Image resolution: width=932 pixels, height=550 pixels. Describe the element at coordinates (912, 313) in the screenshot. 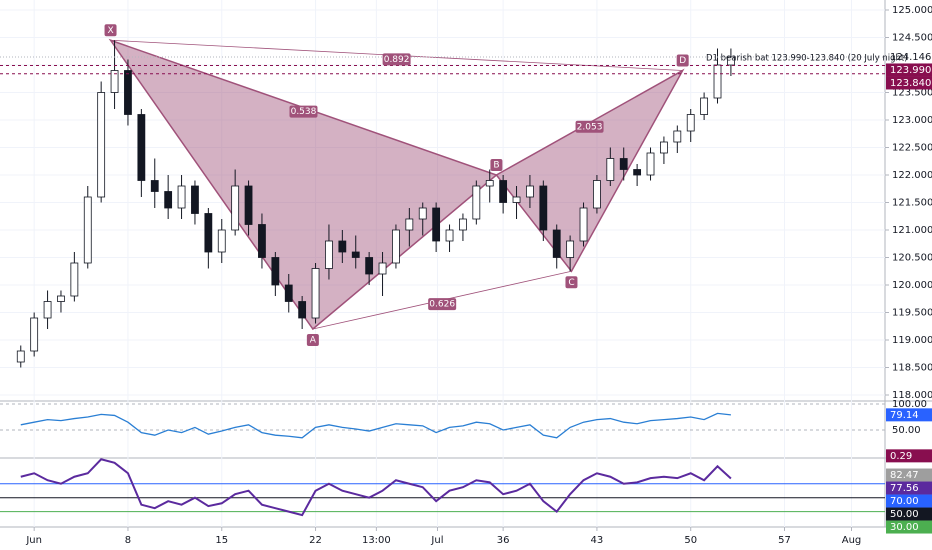

I see `y-tick-label: 119.500` at that location.